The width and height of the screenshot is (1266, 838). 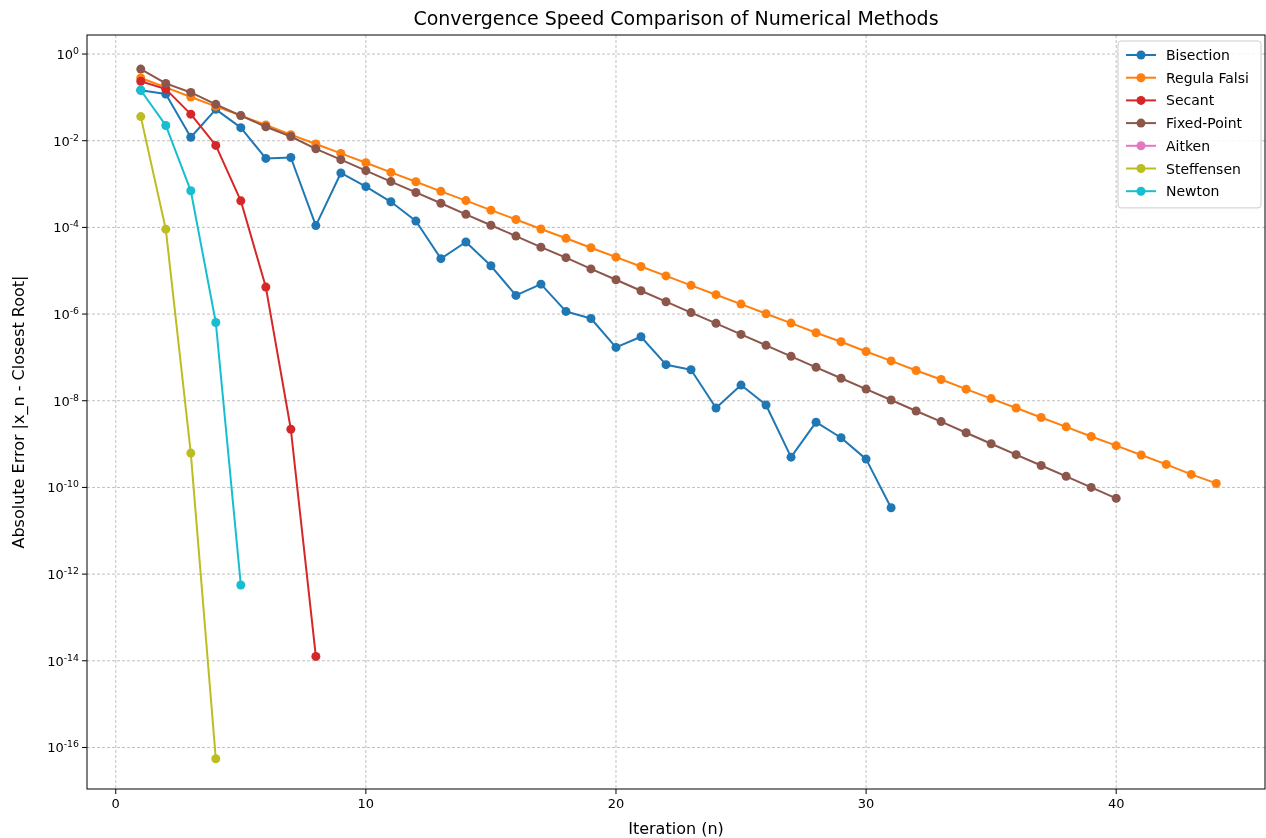 What do you see at coordinates (63, 660) in the screenshot?
I see `y-tick-label: 10$^{-14}$` at bounding box center [63, 660].